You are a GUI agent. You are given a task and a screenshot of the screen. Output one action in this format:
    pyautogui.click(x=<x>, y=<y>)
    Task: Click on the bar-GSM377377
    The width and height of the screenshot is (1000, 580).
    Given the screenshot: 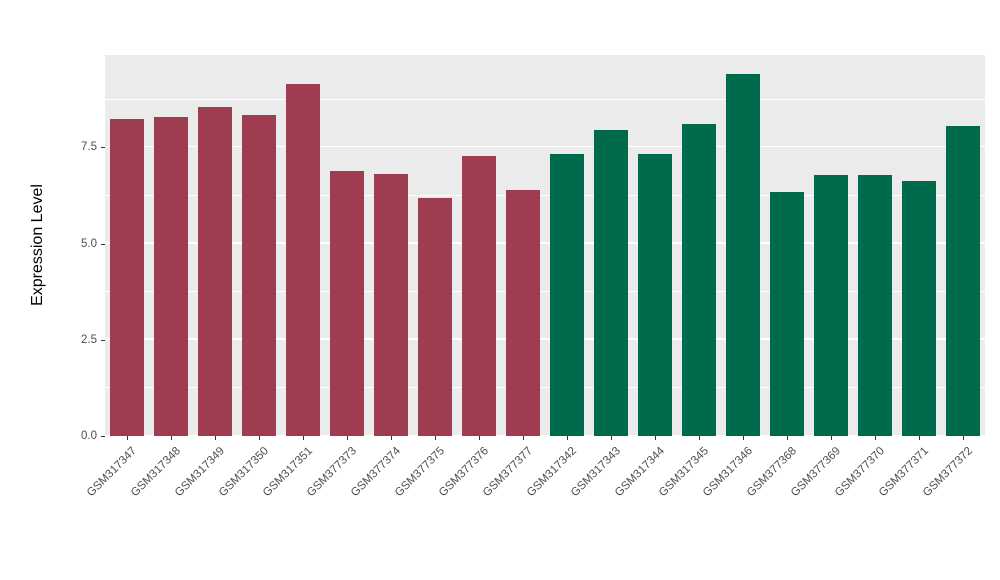 What is the action you would take?
    pyautogui.click(x=523, y=313)
    